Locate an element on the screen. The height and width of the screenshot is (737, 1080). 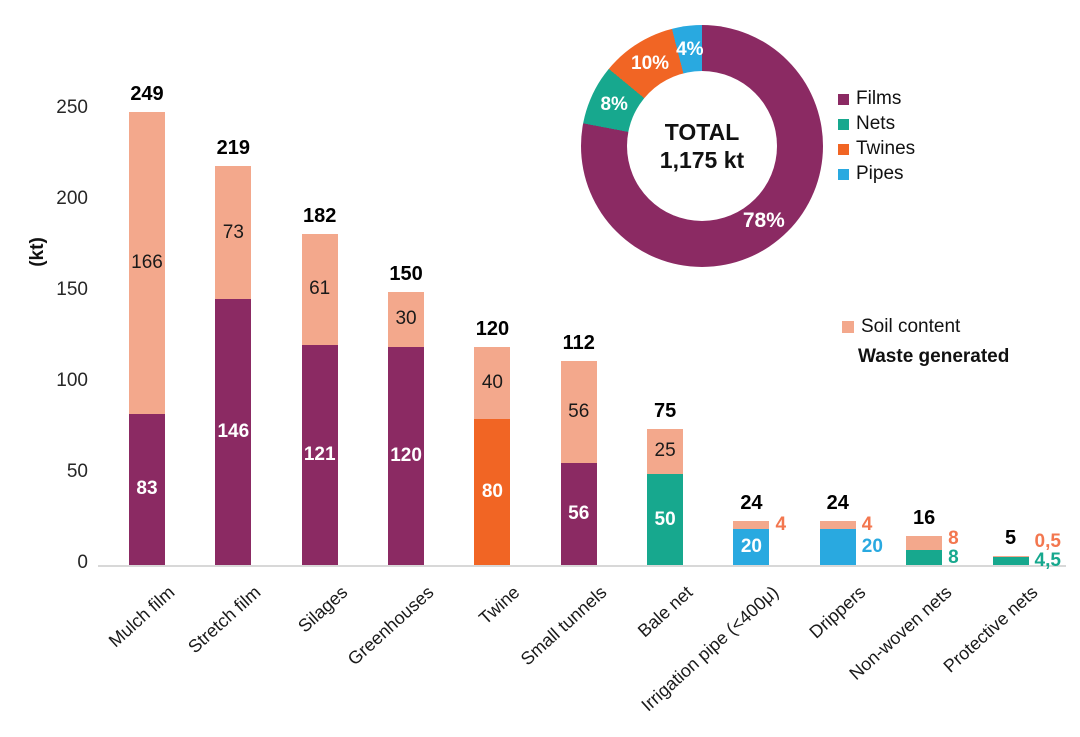
bar-soil-value: 0,5 is located at coordinates (1047, 541).